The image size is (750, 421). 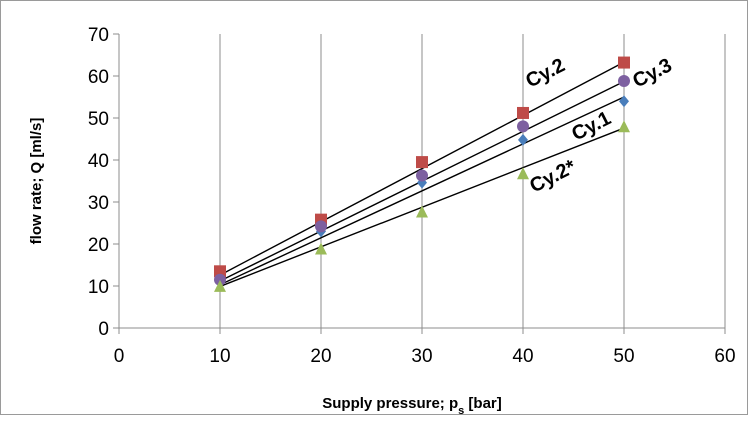 I want to click on x-tick-label-30: 30, so click(x=421, y=356).